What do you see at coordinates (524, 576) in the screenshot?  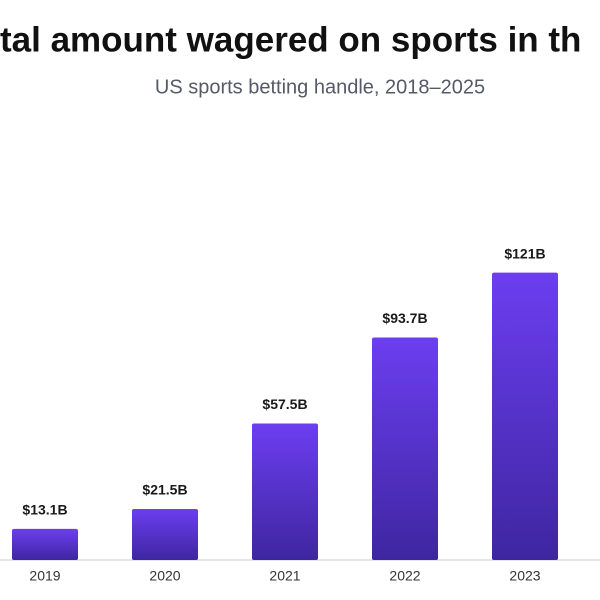 I see `x-tick-label: 2023` at bounding box center [524, 576].